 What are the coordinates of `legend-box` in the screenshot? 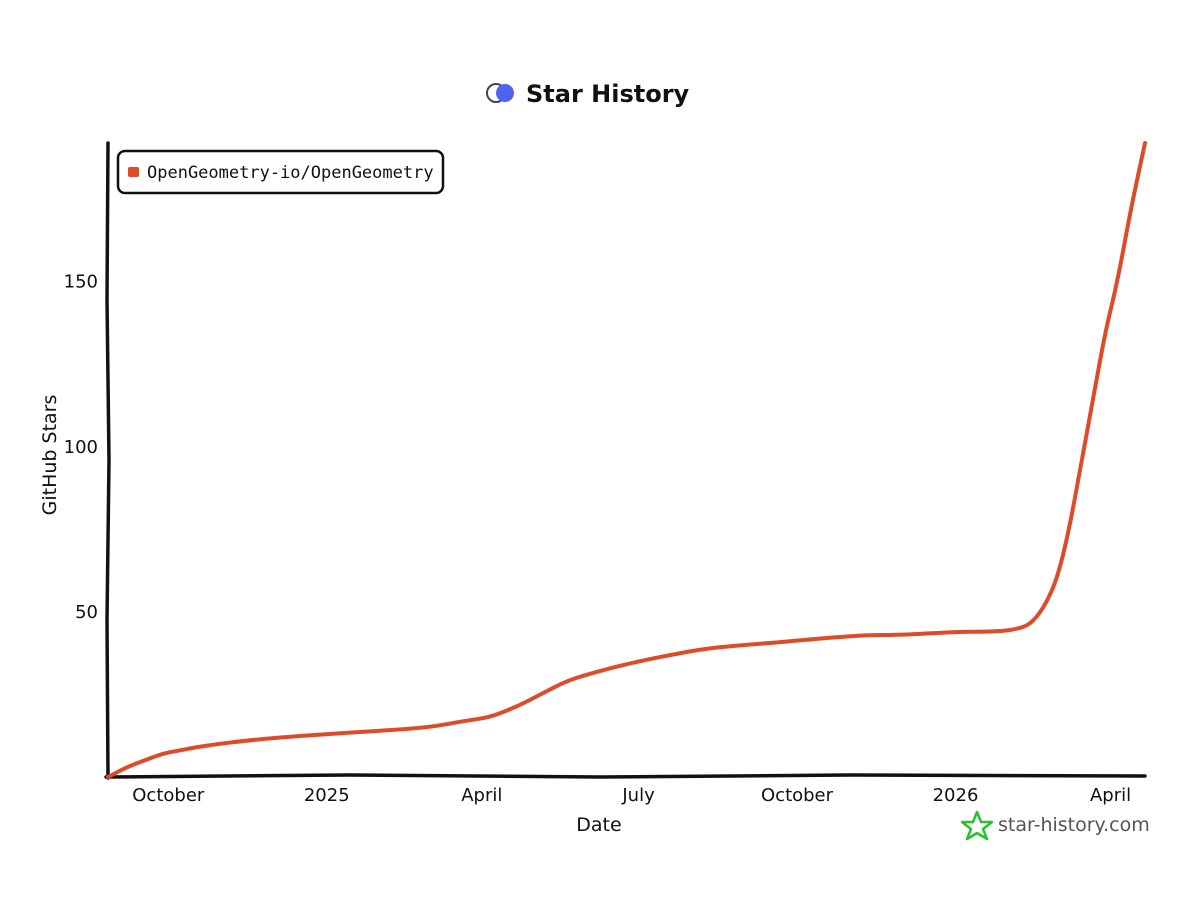 It's located at (280, 172).